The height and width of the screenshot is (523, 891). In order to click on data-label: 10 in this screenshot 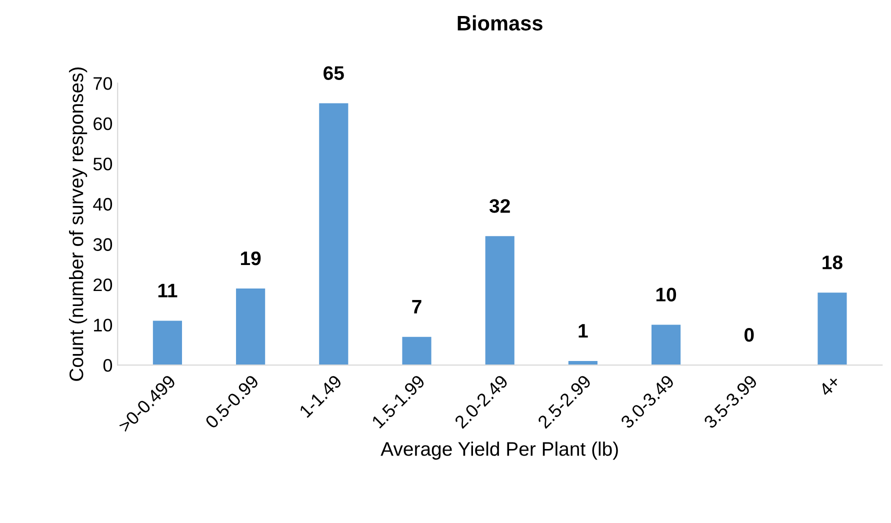, I will do `click(666, 295)`.